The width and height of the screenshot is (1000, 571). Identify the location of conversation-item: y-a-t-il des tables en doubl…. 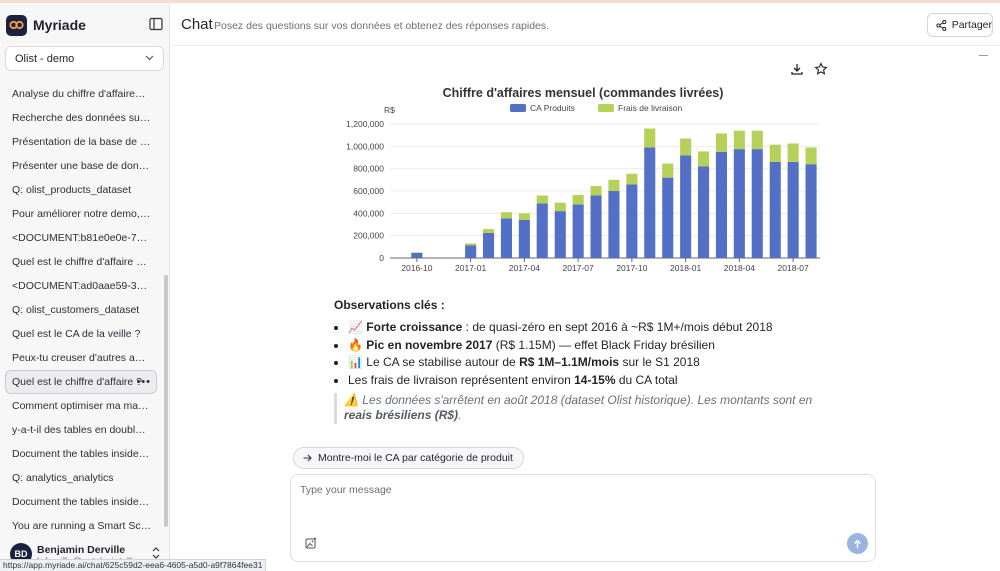
(81, 430).